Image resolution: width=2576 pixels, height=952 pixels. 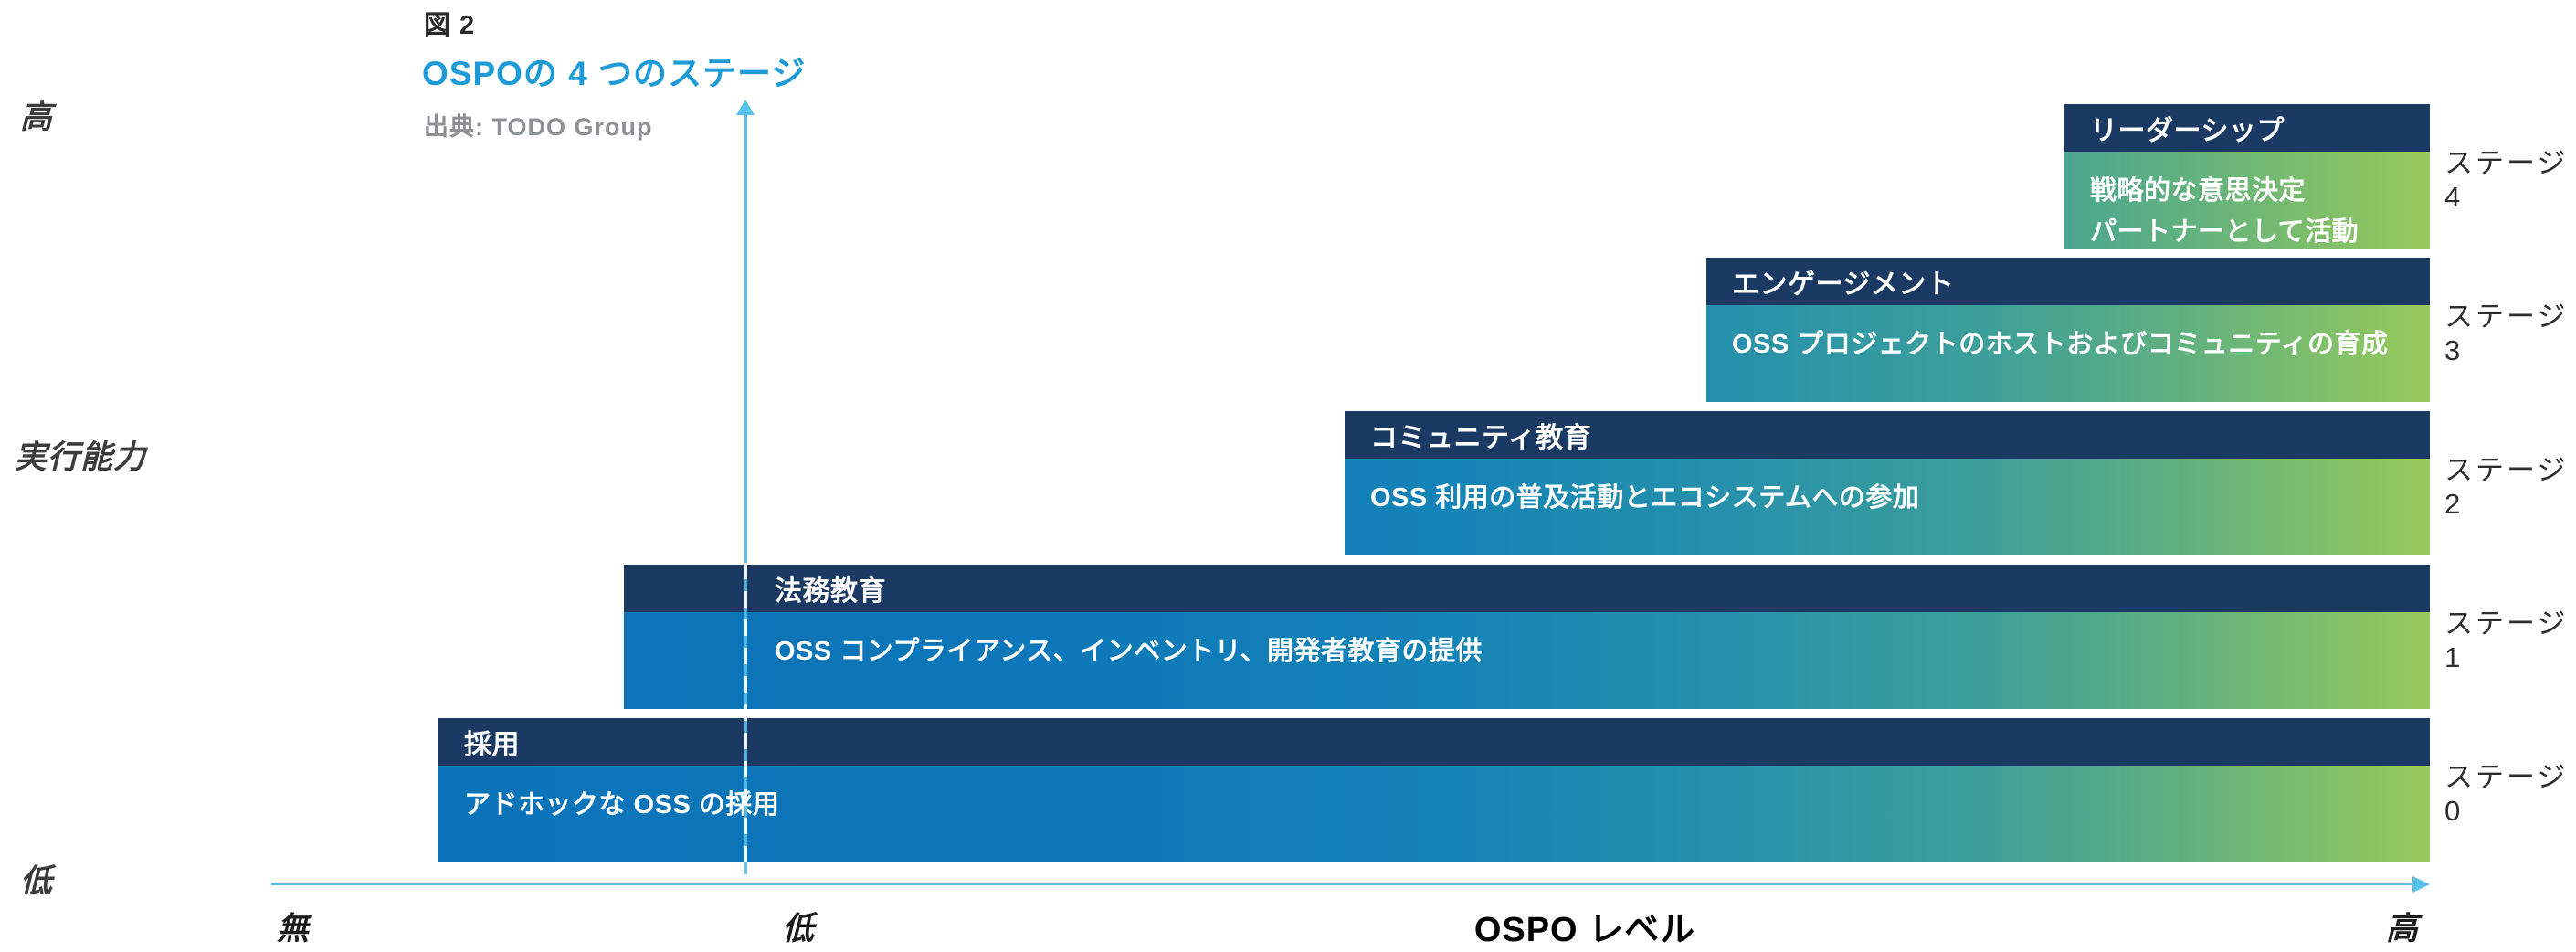 I want to click on stage-4-header: リーダーシップ, so click(x=2247, y=128).